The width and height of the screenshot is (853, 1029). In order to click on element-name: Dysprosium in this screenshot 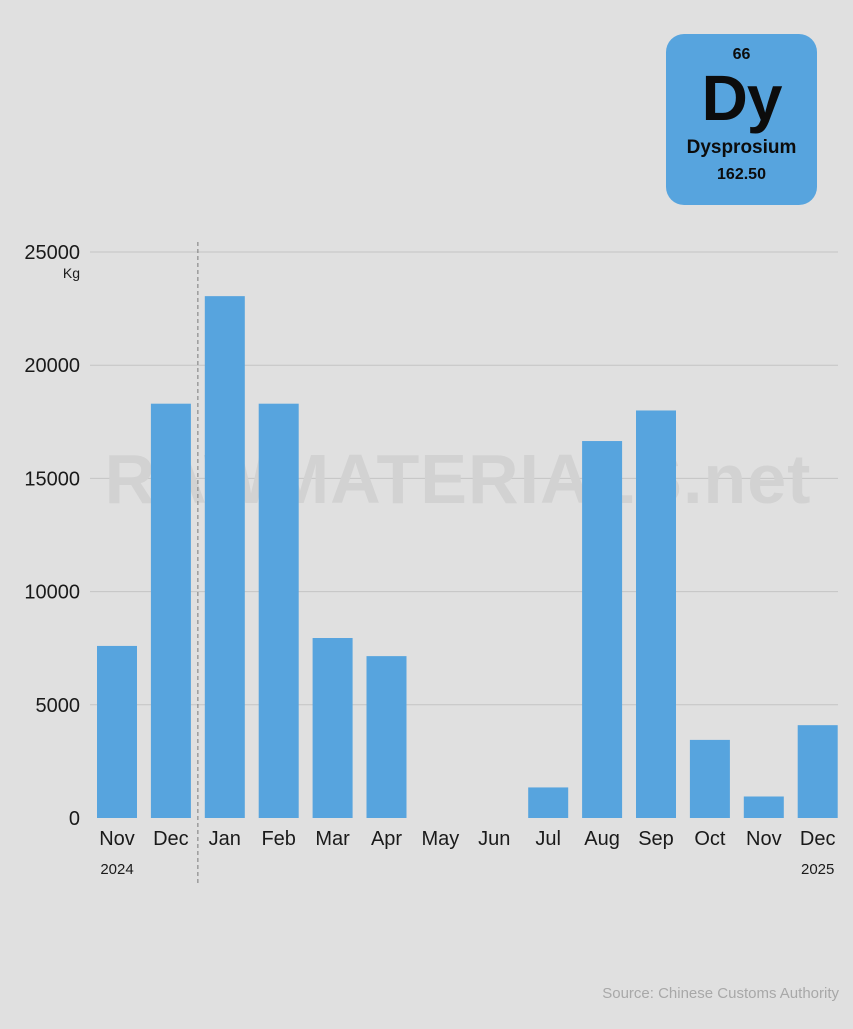, I will do `click(741, 147)`.